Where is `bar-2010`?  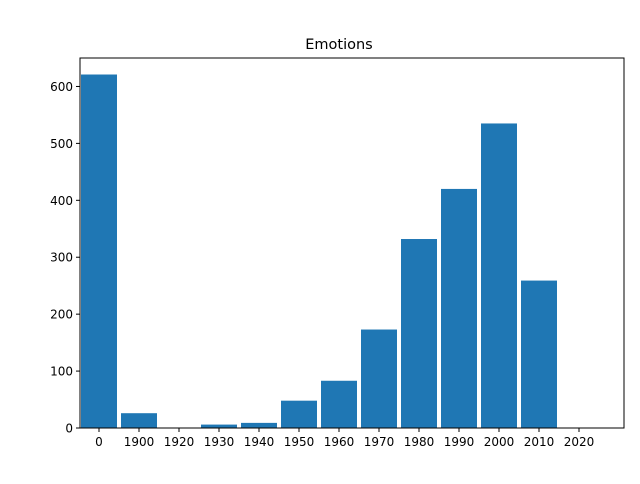
bar-2010 is located at coordinates (539, 354).